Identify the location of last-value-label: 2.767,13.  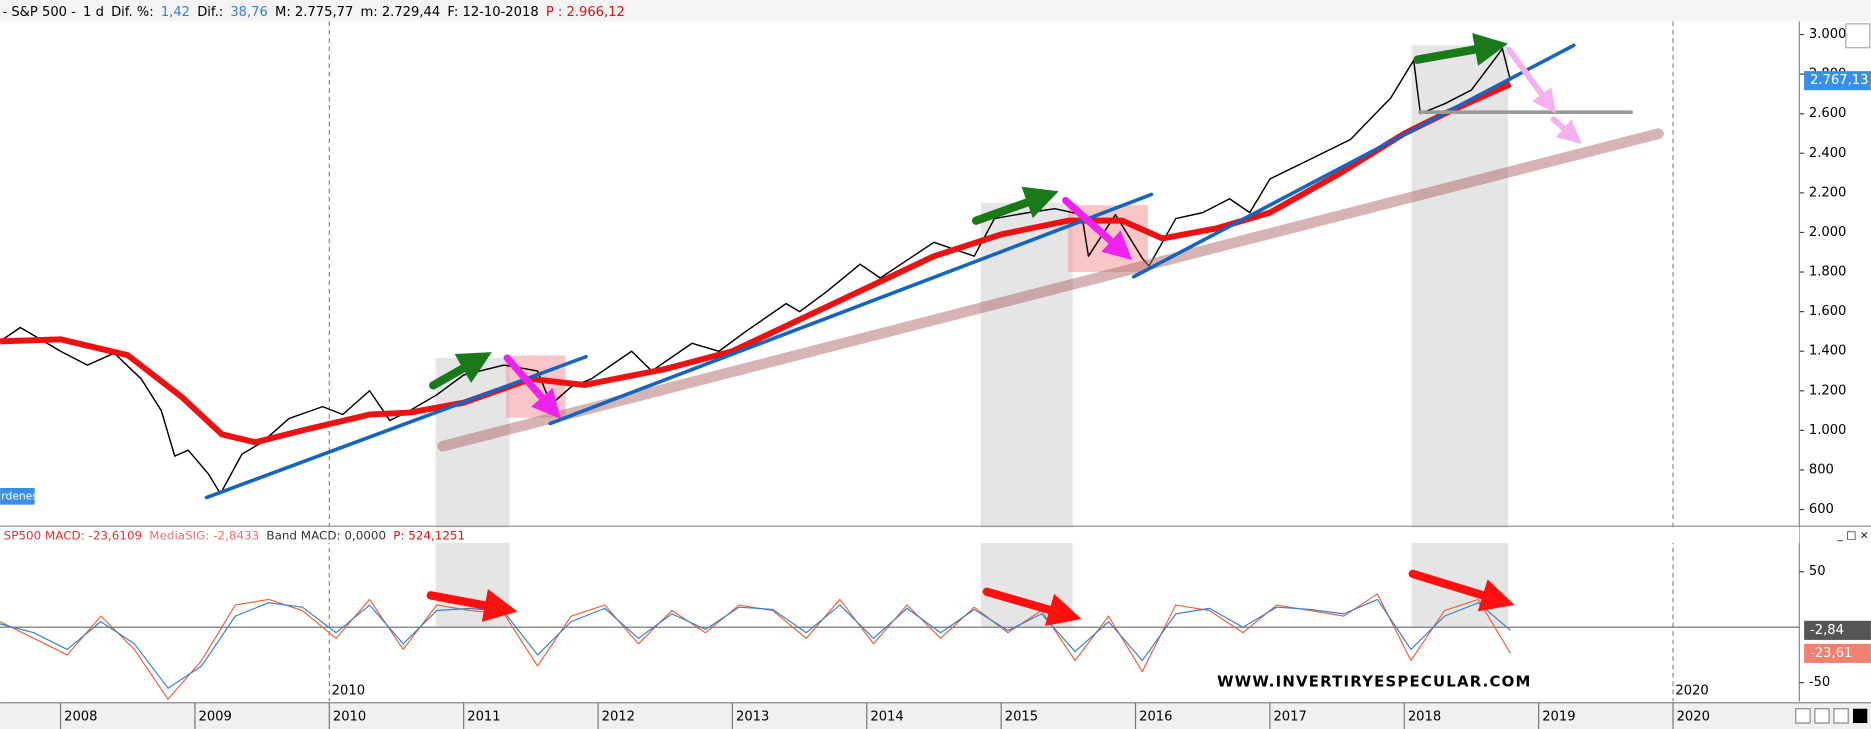
(1839, 80).